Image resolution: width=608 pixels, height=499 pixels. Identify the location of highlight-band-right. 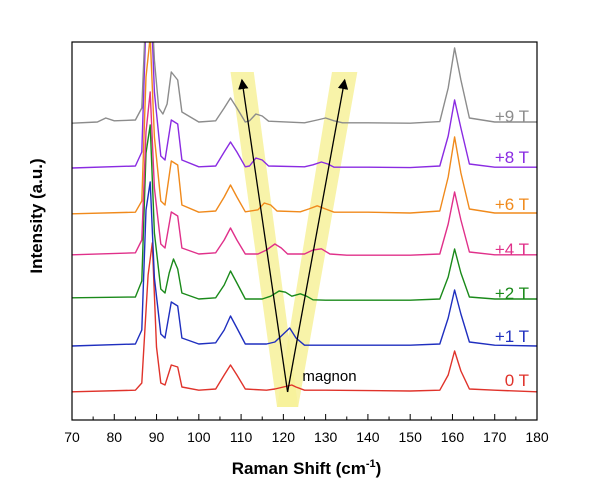
(317, 239).